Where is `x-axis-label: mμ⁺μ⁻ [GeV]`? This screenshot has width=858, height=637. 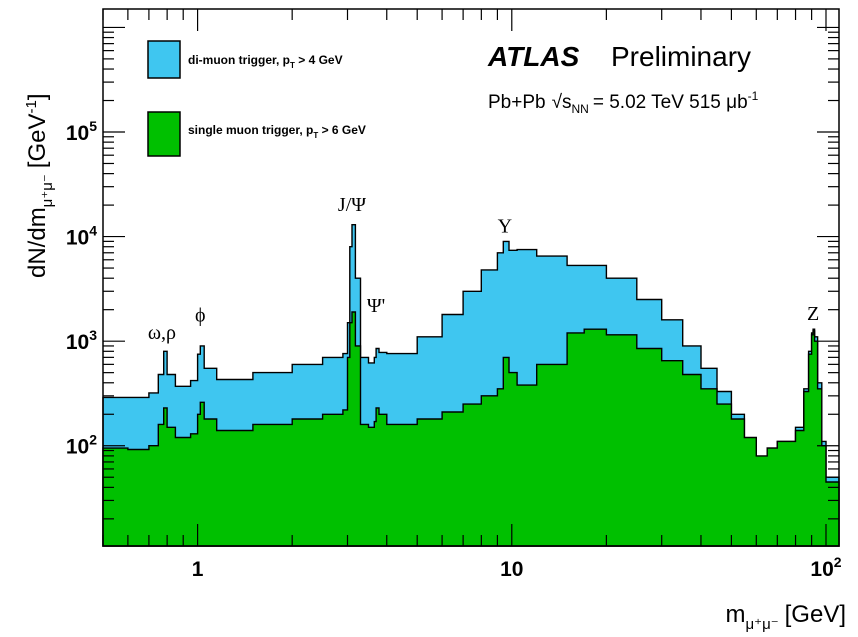 x-axis-label: mμ⁺μ⁻ [GeV] is located at coordinates (786, 617).